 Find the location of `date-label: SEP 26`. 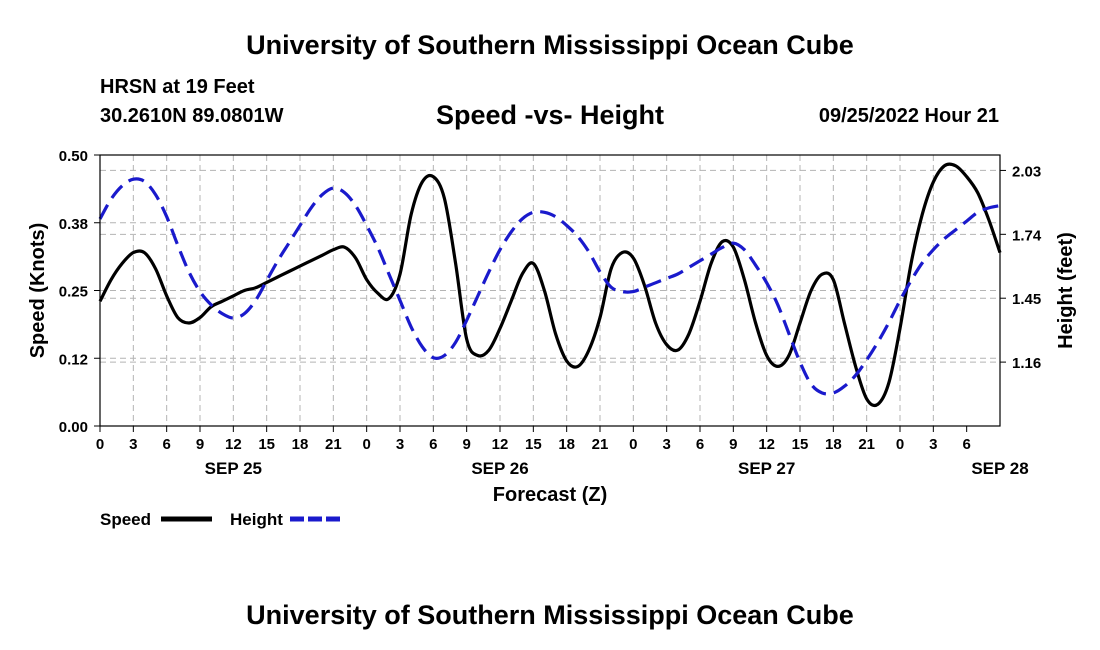

date-label: SEP 26 is located at coordinates (499, 468).